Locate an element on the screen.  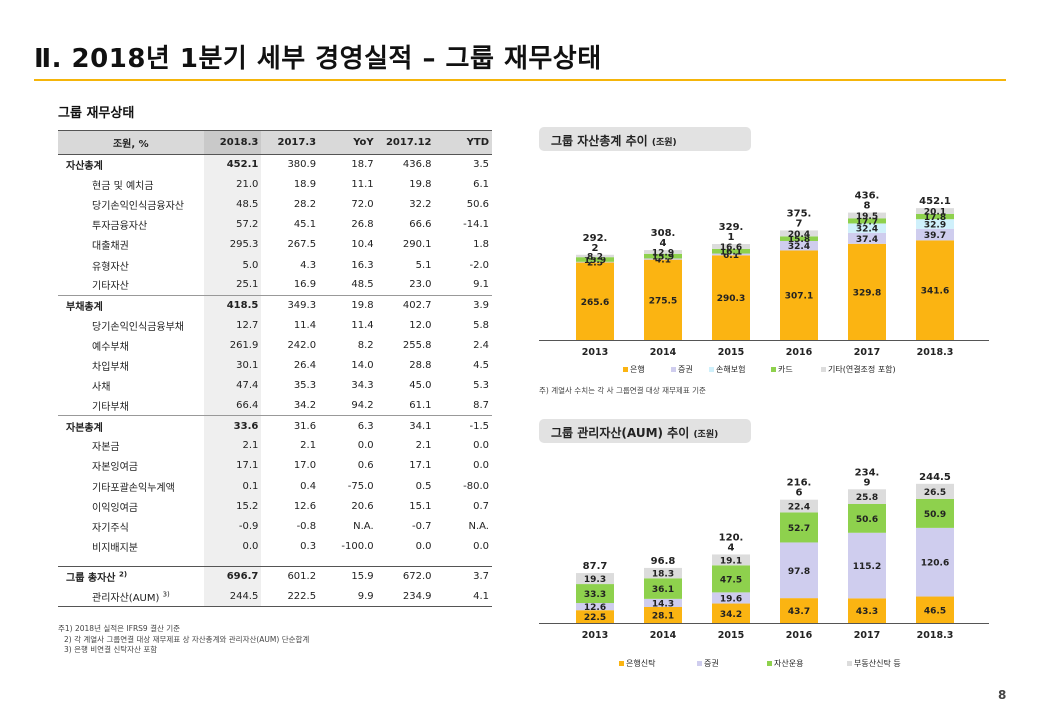
cell-value: 672.0 is located at coordinates (417, 577).